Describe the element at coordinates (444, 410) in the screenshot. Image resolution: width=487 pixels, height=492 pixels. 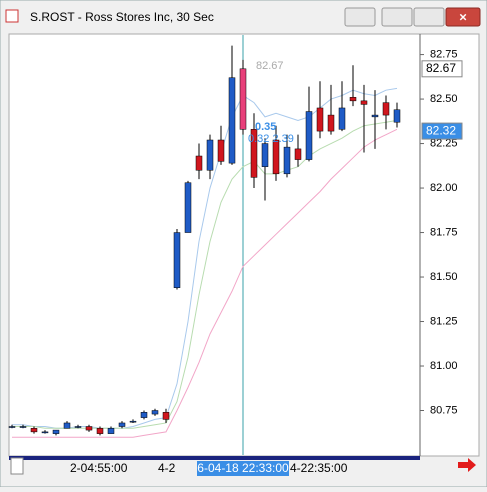
I see `y-tick-label: 80.75` at that location.